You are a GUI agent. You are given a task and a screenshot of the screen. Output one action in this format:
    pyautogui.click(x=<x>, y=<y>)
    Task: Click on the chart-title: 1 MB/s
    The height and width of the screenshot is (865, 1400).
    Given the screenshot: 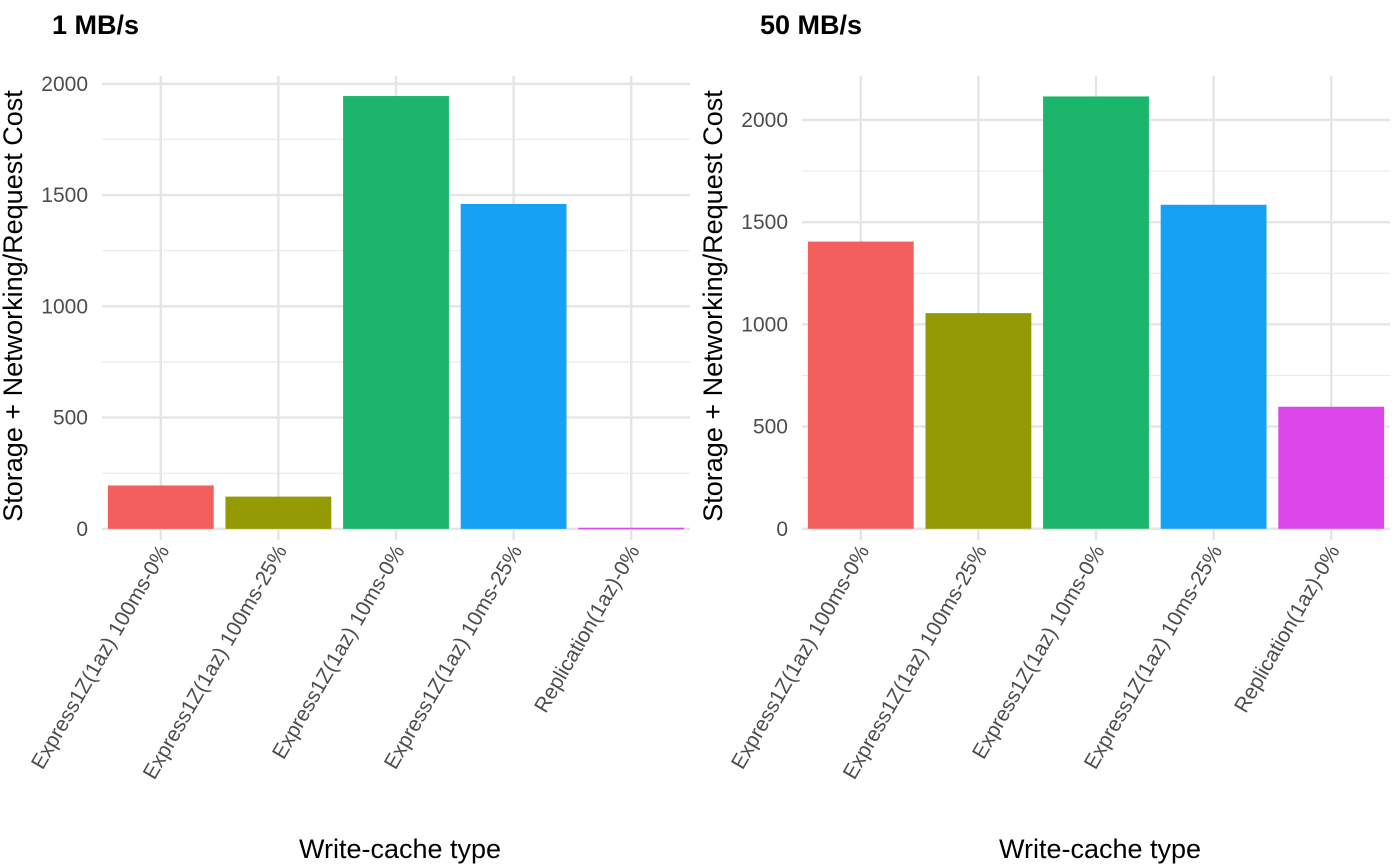 What is the action you would take?
    pyautogui.click(x=95, y=25)
    